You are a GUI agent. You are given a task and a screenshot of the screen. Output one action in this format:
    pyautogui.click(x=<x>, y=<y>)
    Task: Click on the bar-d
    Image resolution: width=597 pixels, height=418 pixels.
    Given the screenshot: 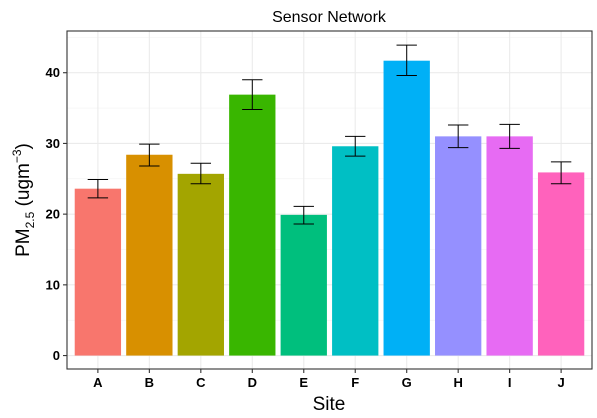 What is the action you would take?
    pyautogui.click(x=252, y=225)
    